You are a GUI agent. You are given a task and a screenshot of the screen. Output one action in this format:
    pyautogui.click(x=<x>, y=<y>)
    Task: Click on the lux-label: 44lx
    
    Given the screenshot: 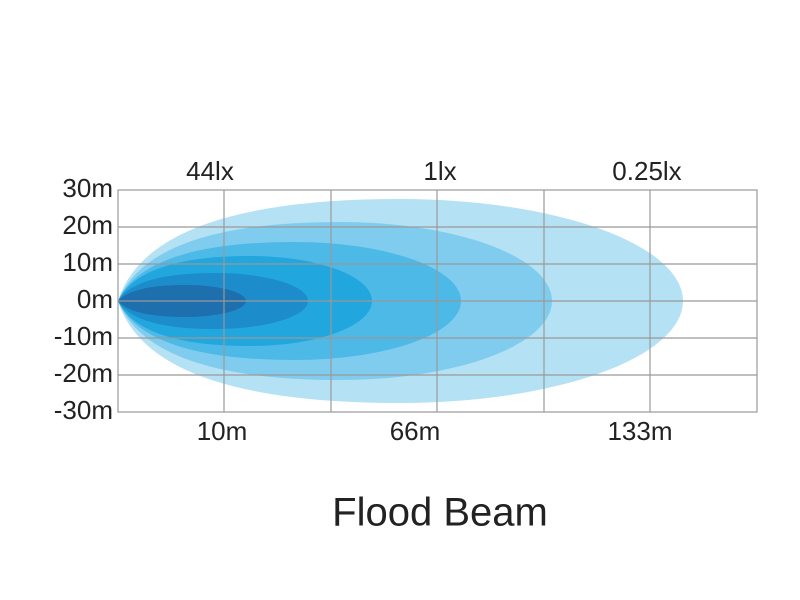 What is the action you would take?
    pyautogui.click(x=210, y=171)
    